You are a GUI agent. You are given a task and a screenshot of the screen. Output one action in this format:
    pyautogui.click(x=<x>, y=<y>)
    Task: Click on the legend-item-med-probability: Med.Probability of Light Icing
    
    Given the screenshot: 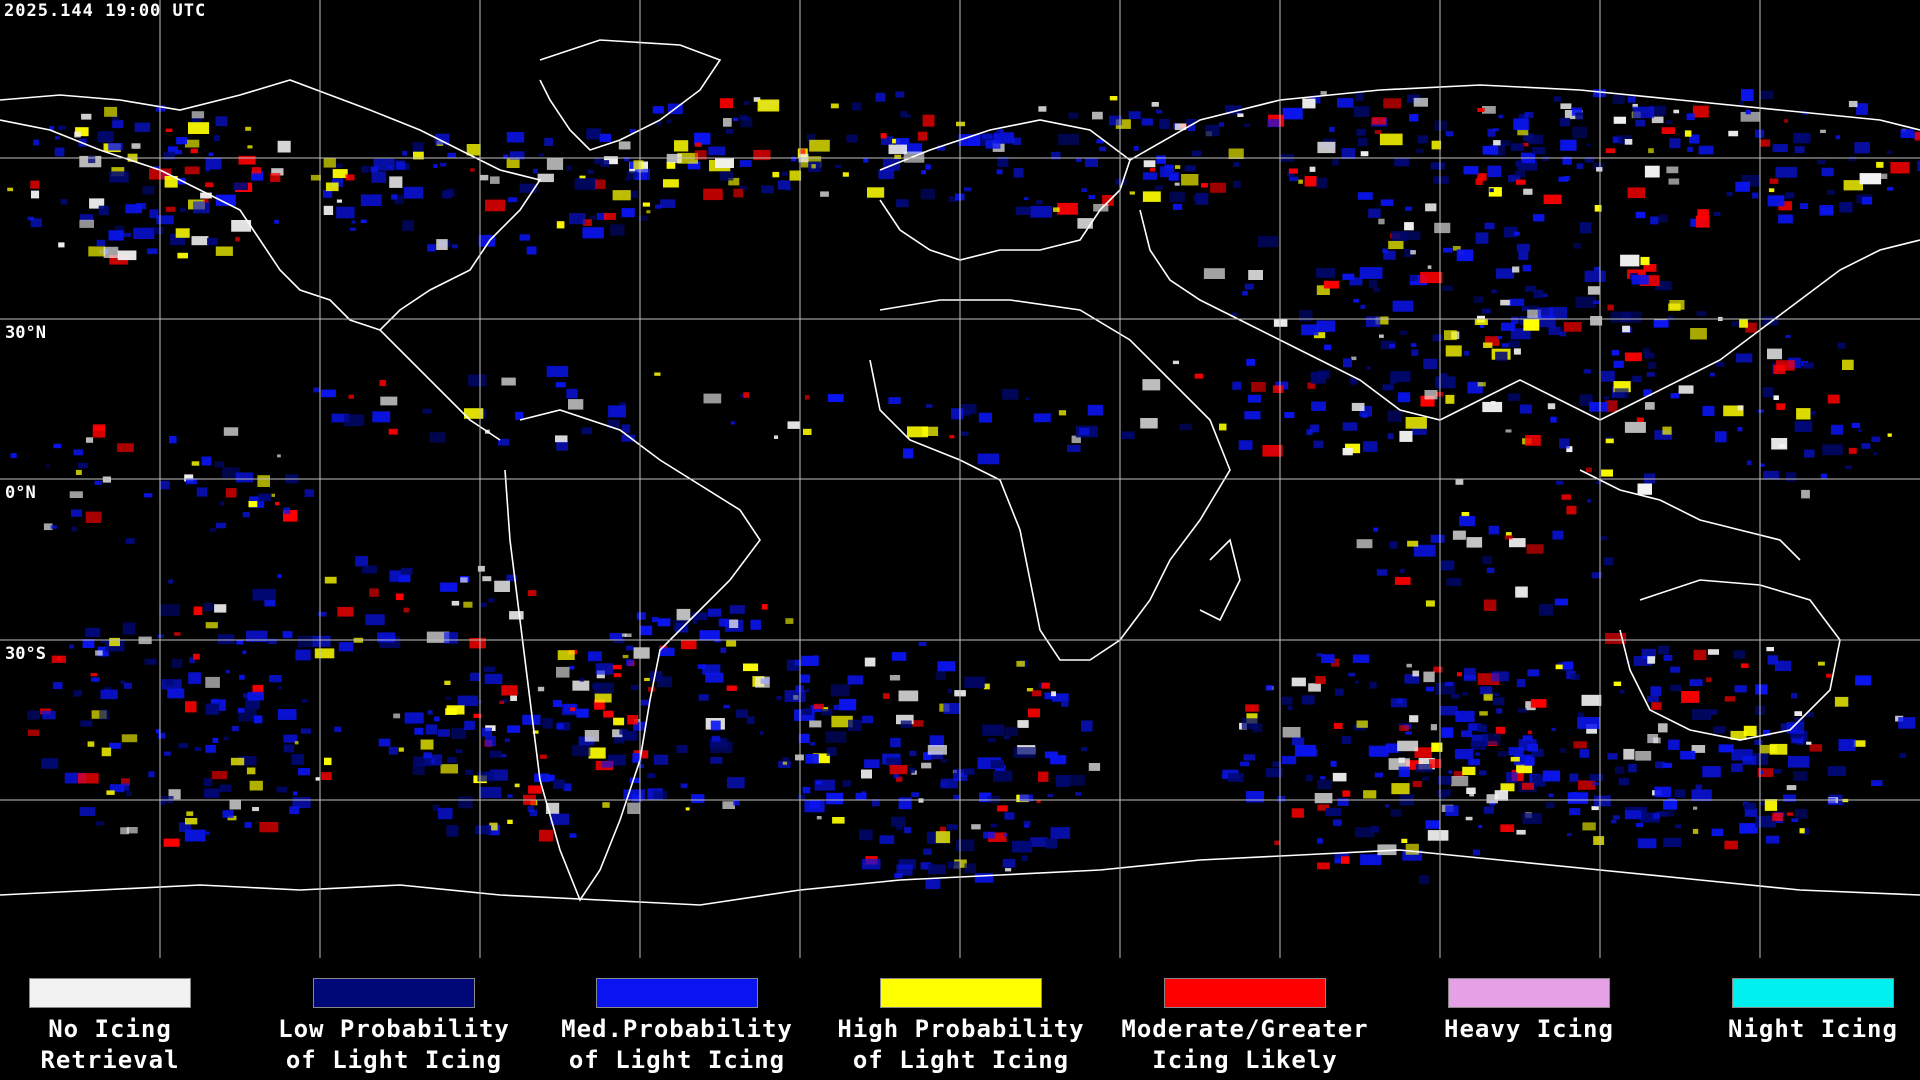 What is the action you would take?
    pyautogui.click(x=677, y=1027)
    